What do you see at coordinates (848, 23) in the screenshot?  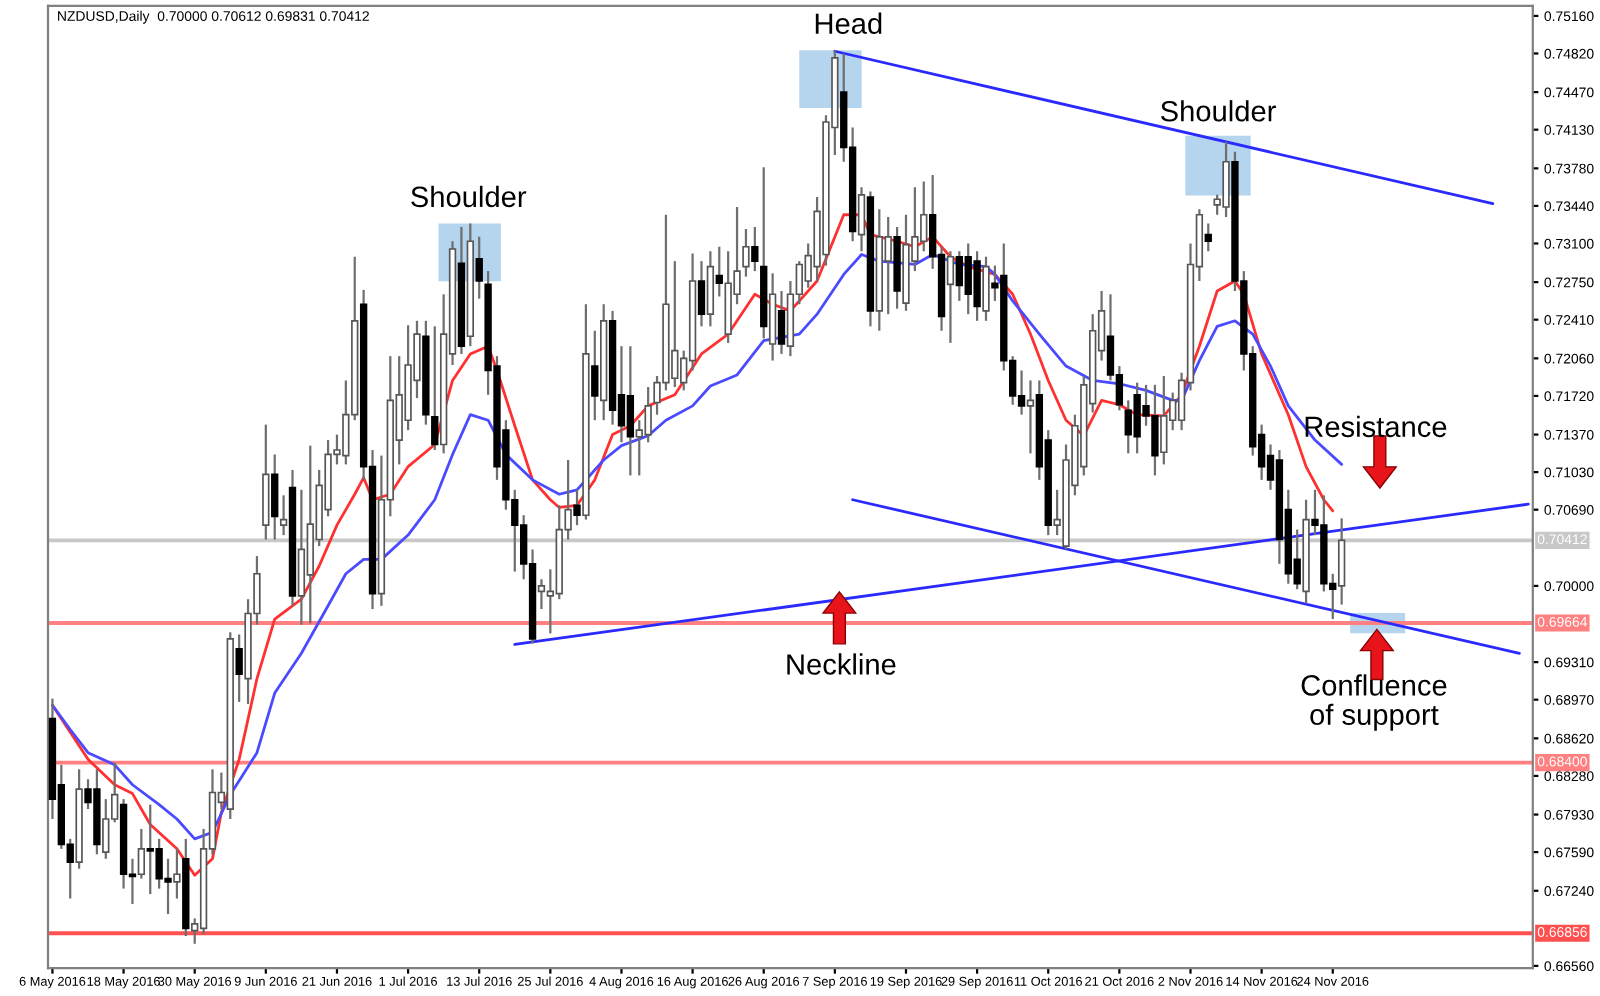 I see `annotation: Head` at bounding box center [848, 23].